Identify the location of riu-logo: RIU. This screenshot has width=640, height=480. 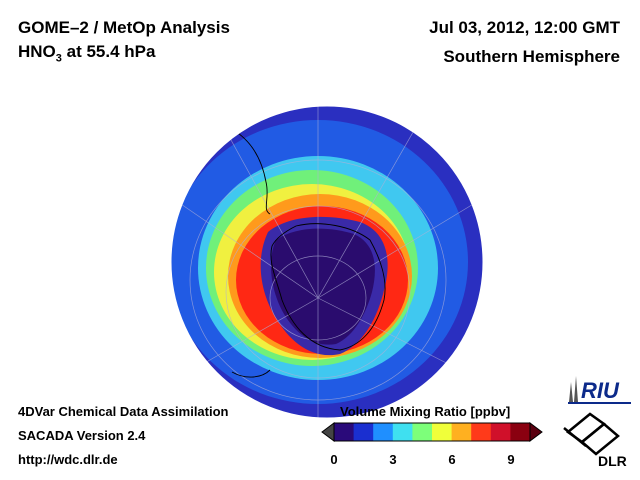
(599, 390).